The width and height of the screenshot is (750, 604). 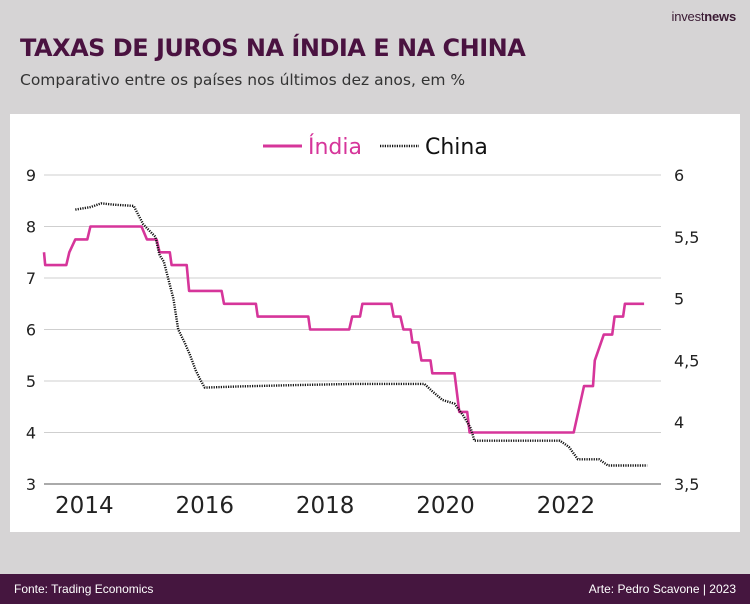 What do you see at coordinates (84, 506) in the screenshot?
I see `x-tick-label: 2014` at bounding box center [84, 506].